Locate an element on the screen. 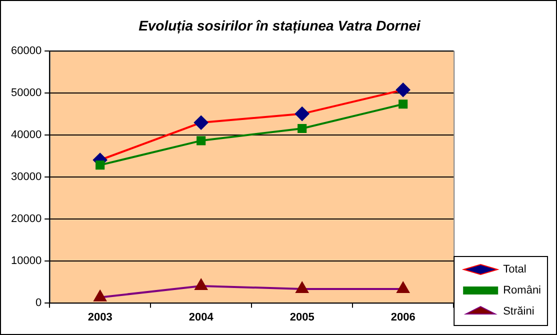 The image size is (557, 335). y-tick-label: 50000 is located at coordinates (26, 92).